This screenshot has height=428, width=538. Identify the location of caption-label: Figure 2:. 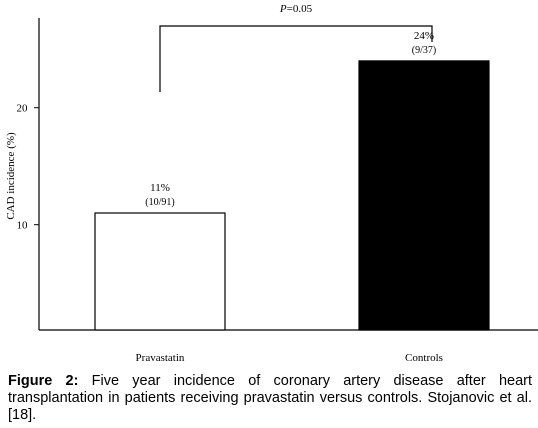
(43, 381).